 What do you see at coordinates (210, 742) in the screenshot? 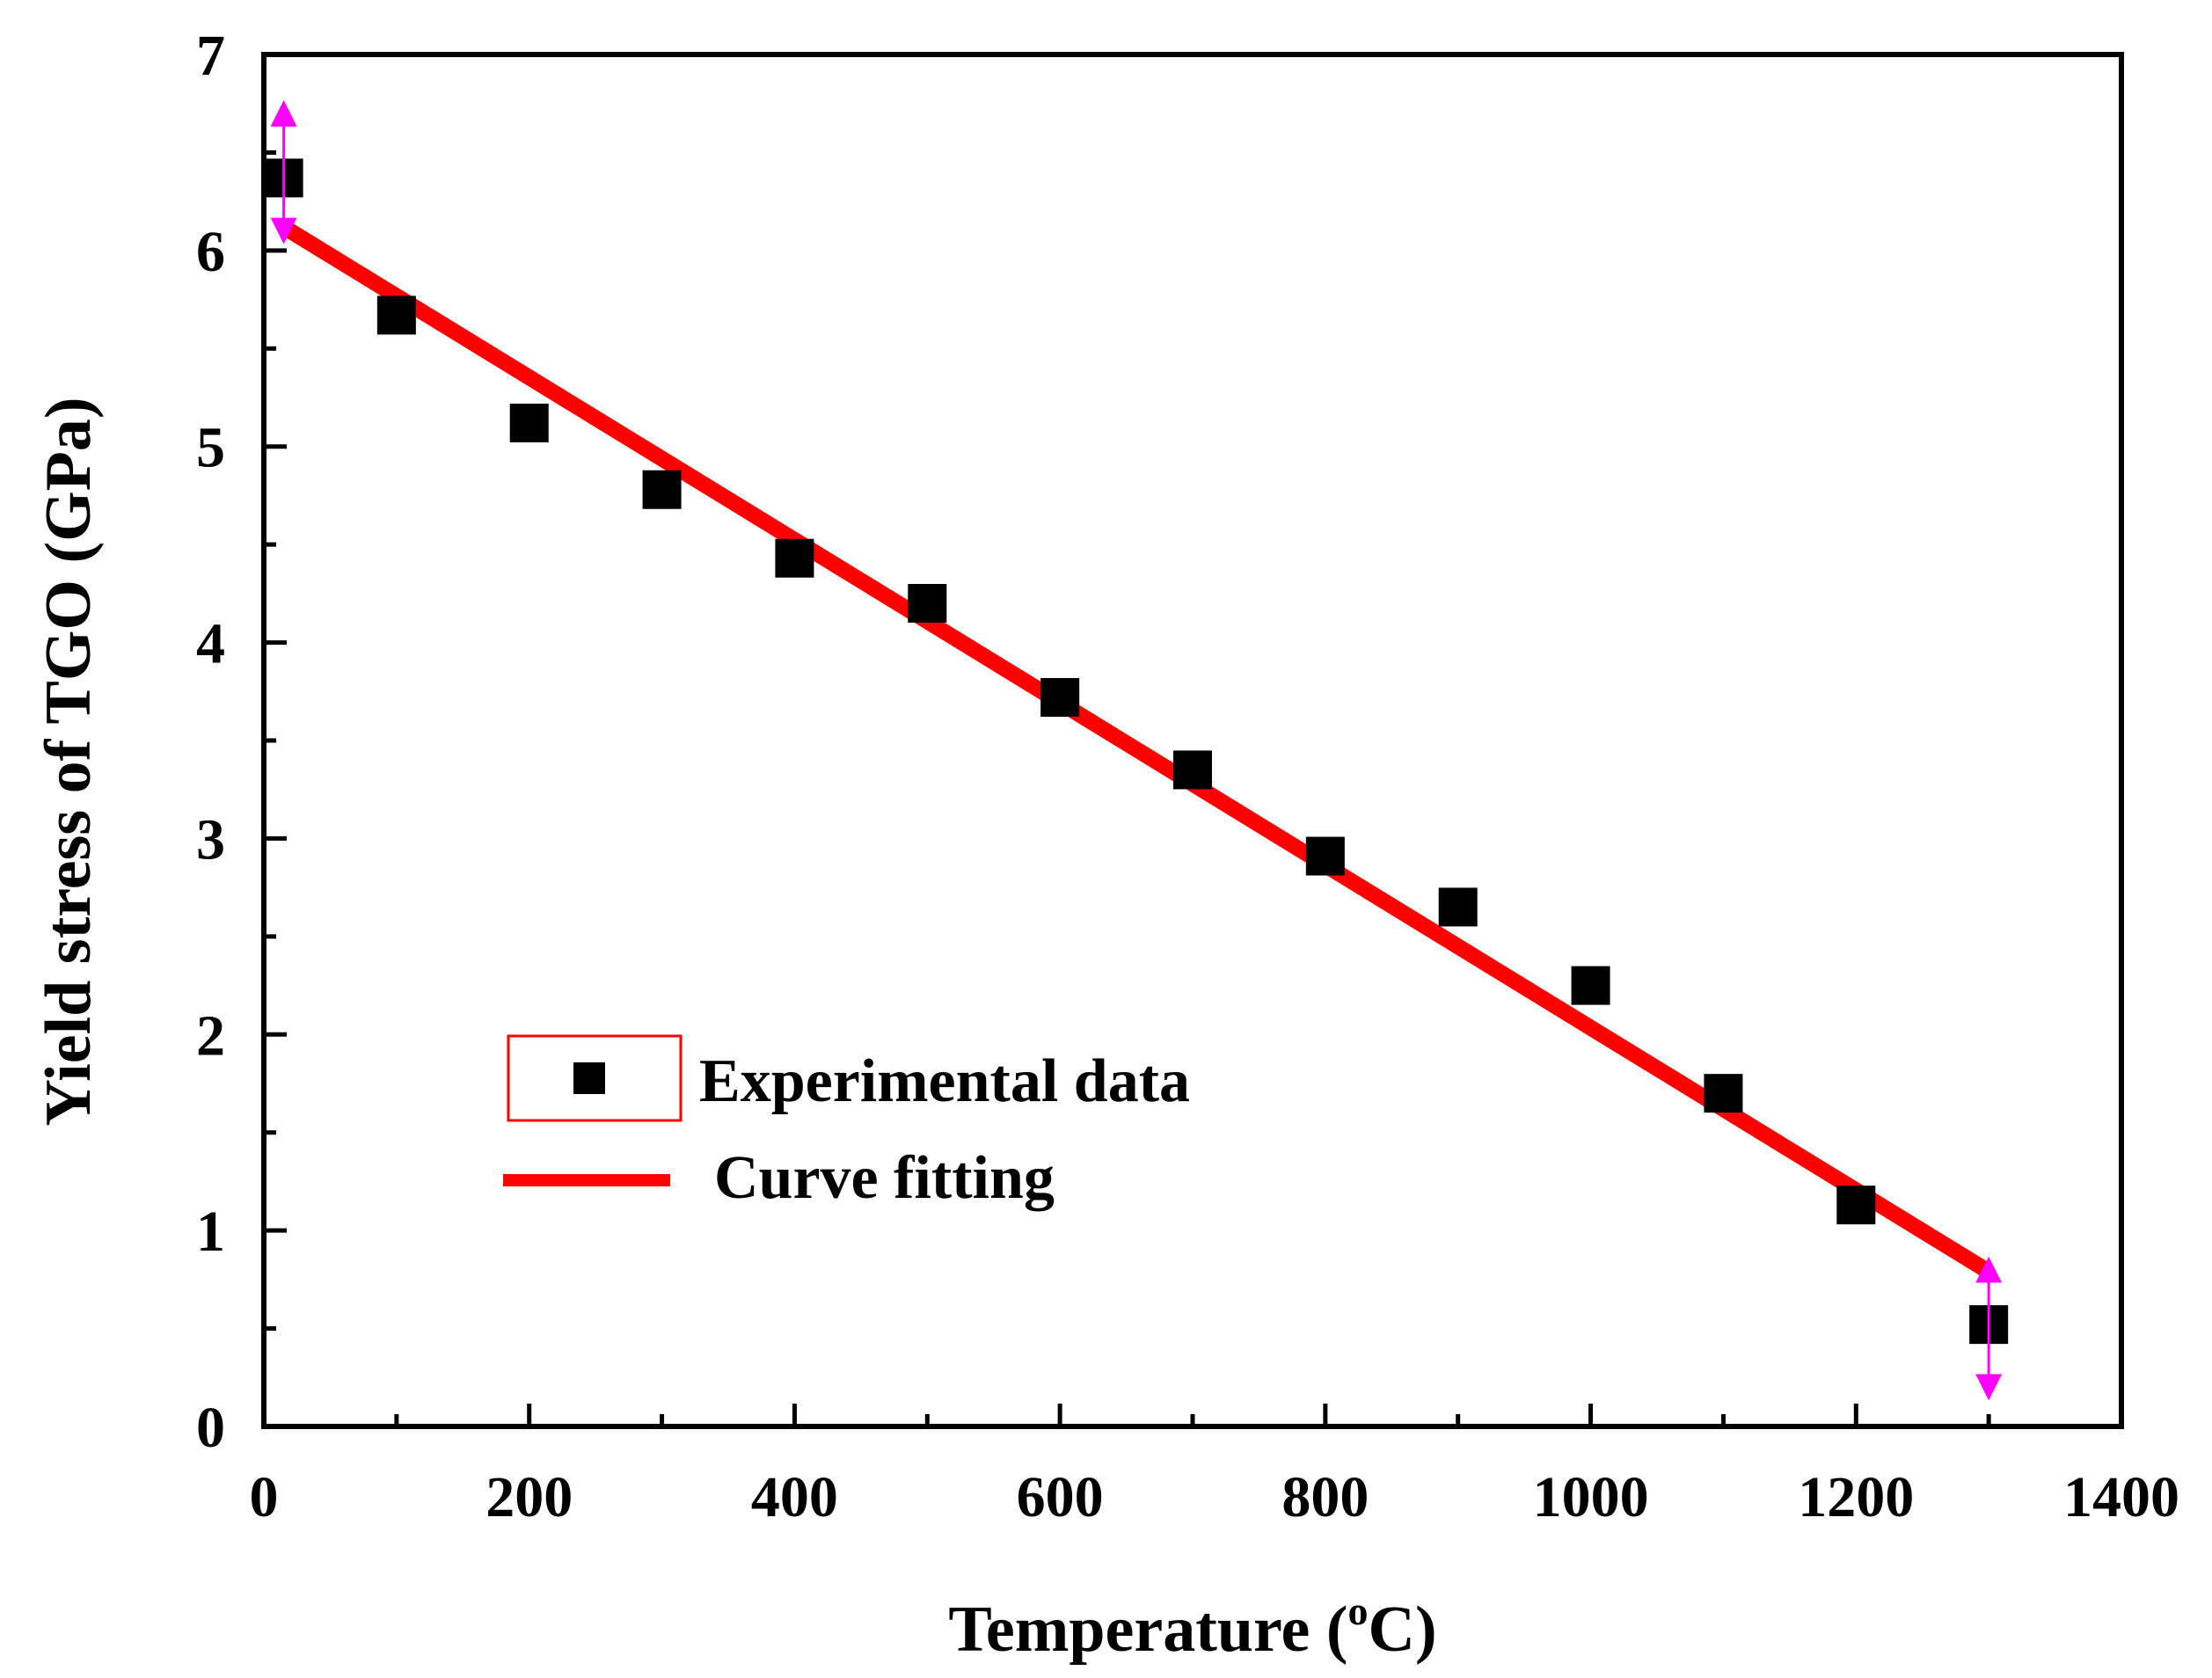
I see `y-tick-labels: 0 1 2 3 4 5 6 7` at bounding box center [210, 742].